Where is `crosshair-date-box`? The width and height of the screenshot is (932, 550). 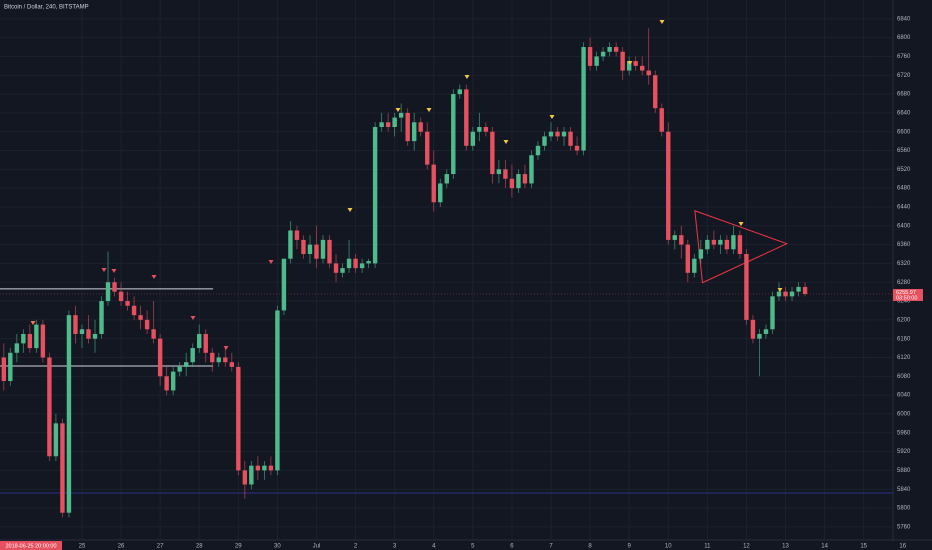
crosshair-date-box is located at coordinates (31, 545).